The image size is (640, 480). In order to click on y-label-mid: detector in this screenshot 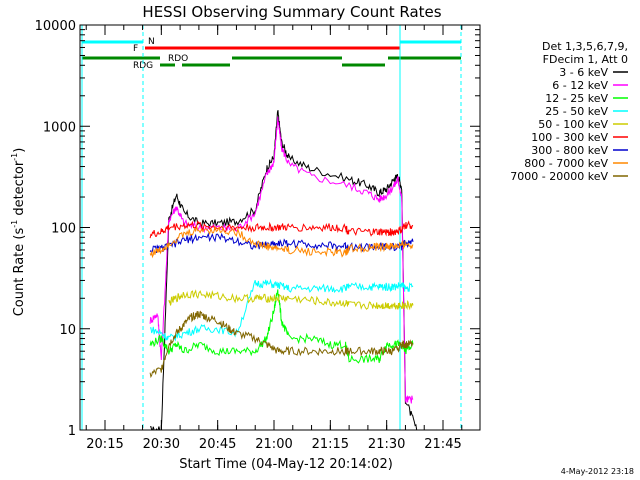, I will do `click(19, 190)`.